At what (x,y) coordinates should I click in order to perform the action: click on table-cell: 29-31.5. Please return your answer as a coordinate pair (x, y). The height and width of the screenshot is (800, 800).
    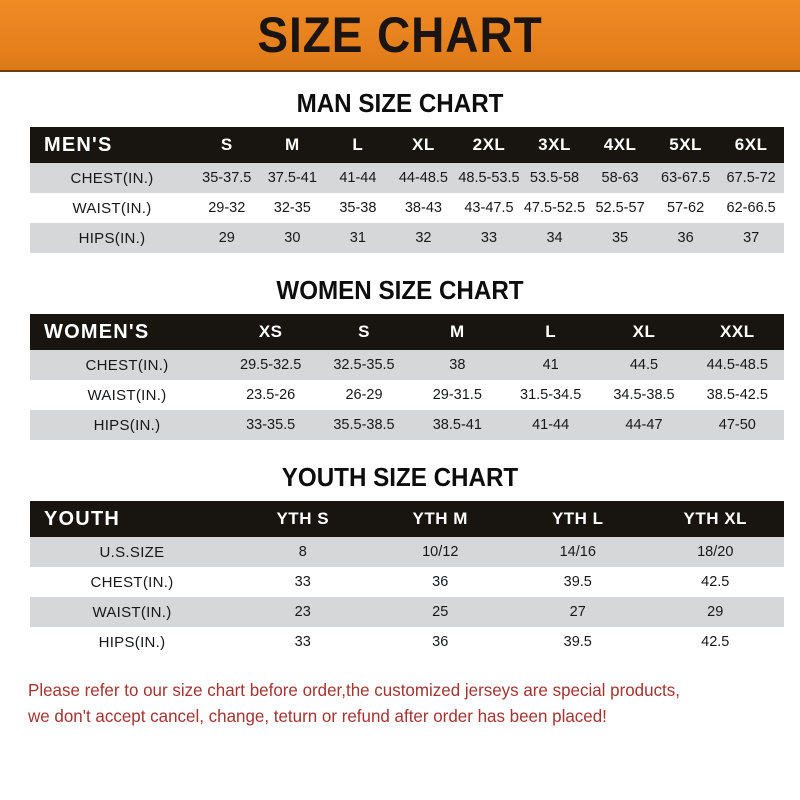
    Looking at the image, I should click on (457, 395).